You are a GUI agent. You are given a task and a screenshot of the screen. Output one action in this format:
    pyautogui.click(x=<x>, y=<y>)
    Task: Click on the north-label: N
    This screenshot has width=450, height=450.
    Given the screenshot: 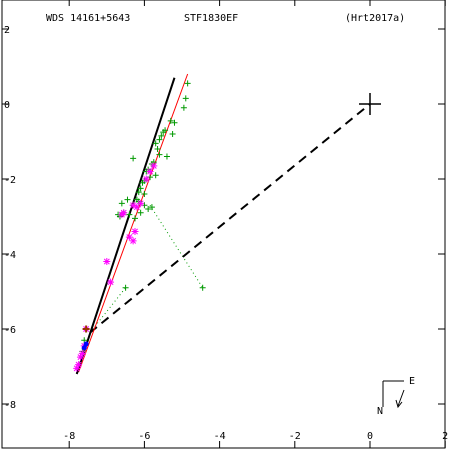 What is the action you would take?
    pyautogui.click(x=380, y=411)
    